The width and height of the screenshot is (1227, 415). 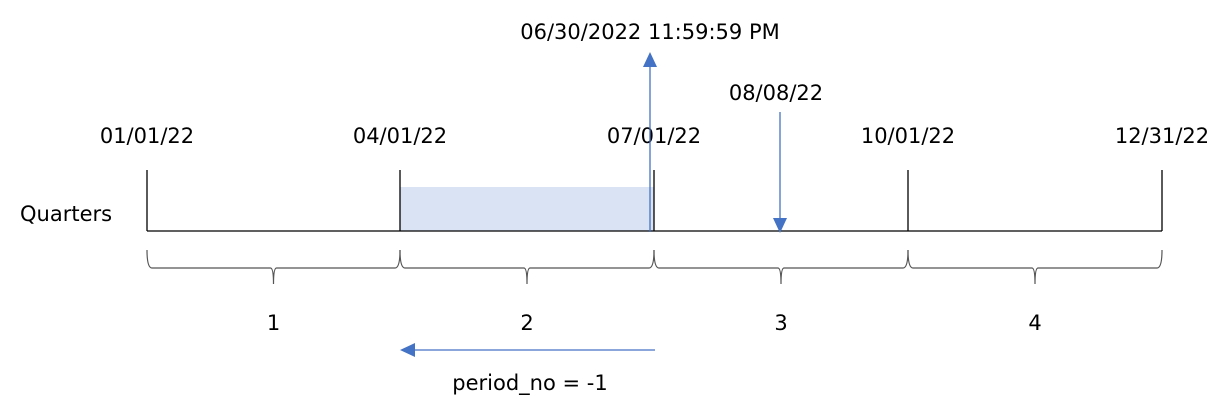 What do you see at coordinates (654, 136) in the screenshot?
I see `date-label: 07/01/22` at bounding box center [654, 136].